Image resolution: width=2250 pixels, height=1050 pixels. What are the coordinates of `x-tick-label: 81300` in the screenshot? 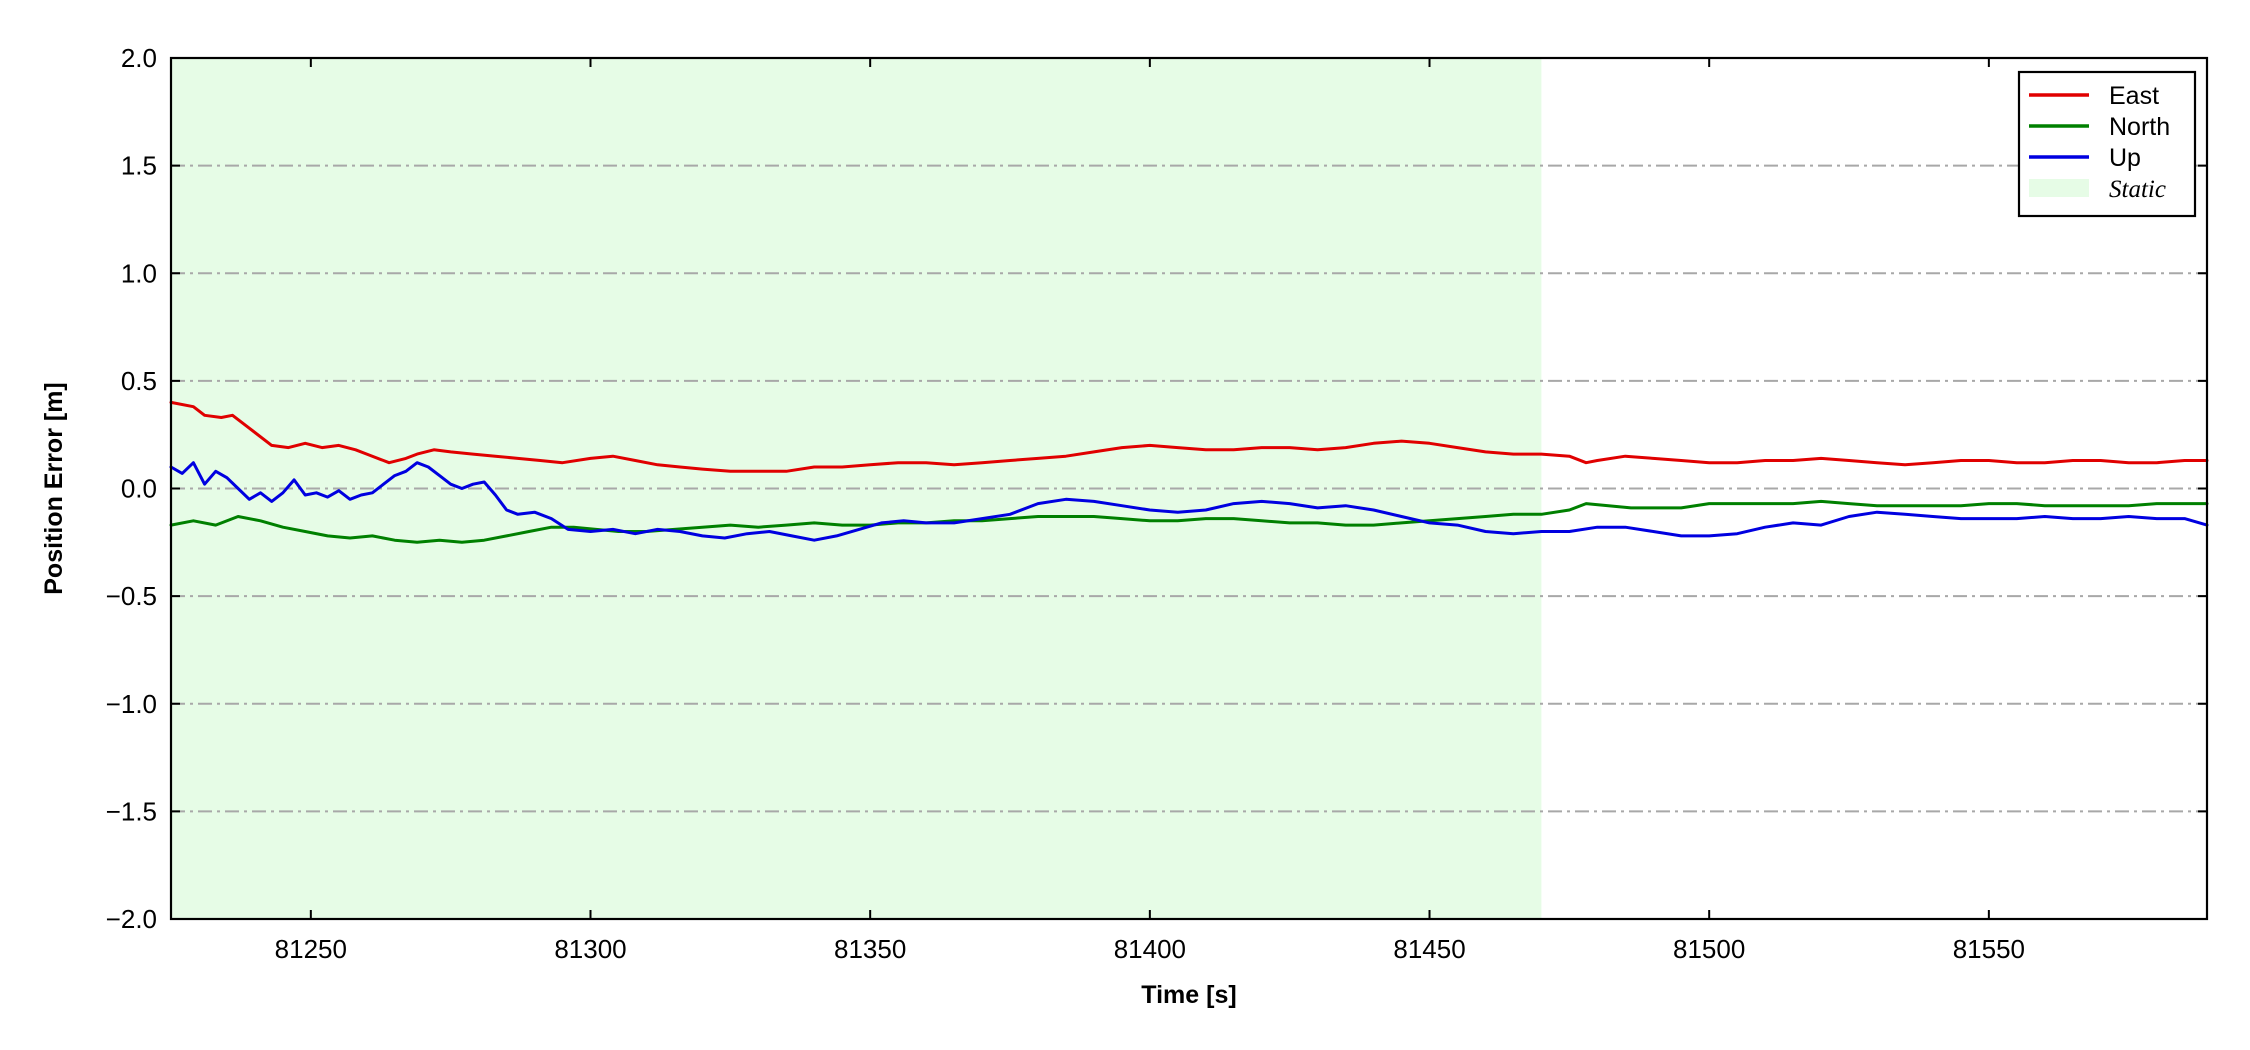 It's located at (590, 949).